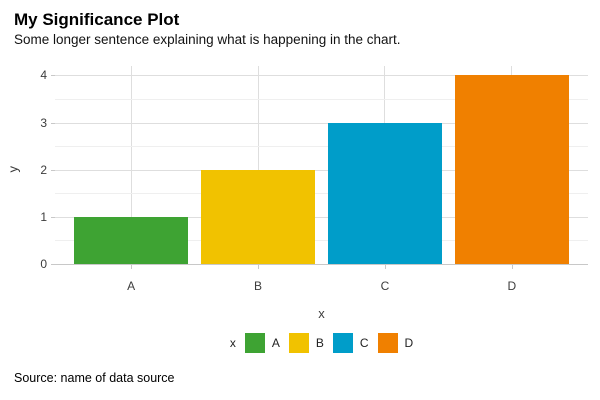 The width and height of the screenshot is (600, 400). Describe the element at coordinates (275, 343) in the screenshot. I see `legend-label-A: A` at that location.